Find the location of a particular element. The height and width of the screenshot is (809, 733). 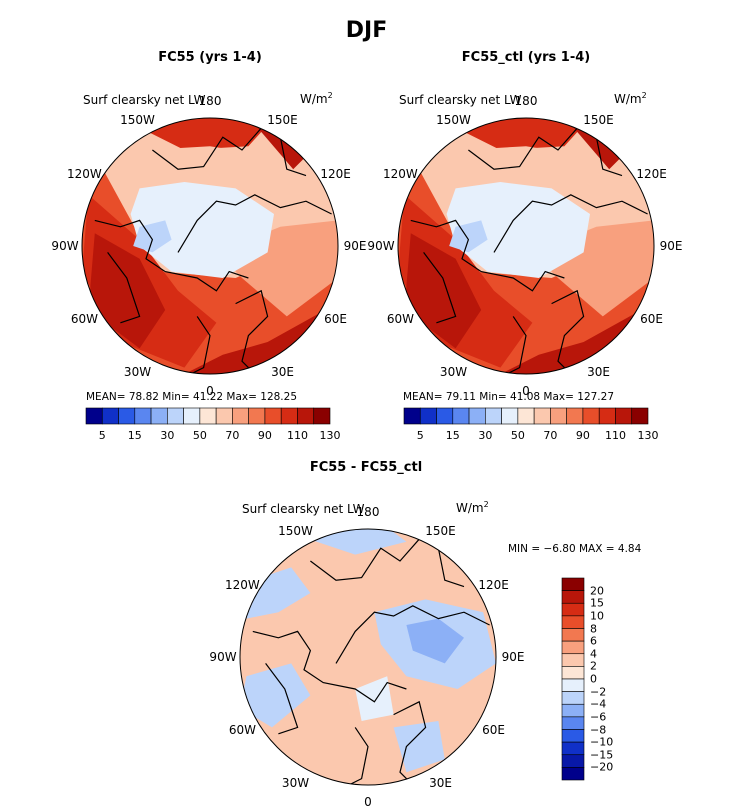

colorbar-tick-label: −6 is located at coordinates (598, 717).